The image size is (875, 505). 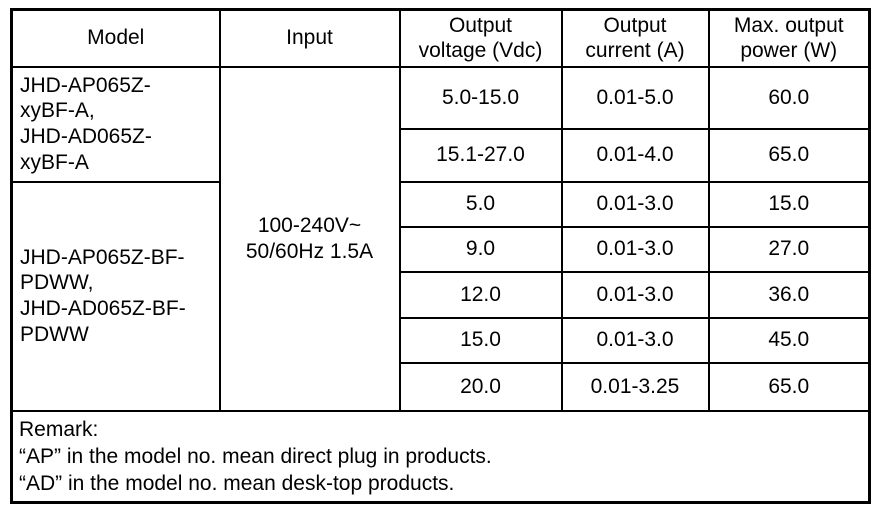 What do you see at coordinates (59, 429) in the screenshot?
I see `remark-title: Remark:` at bounding box center [59, 429].